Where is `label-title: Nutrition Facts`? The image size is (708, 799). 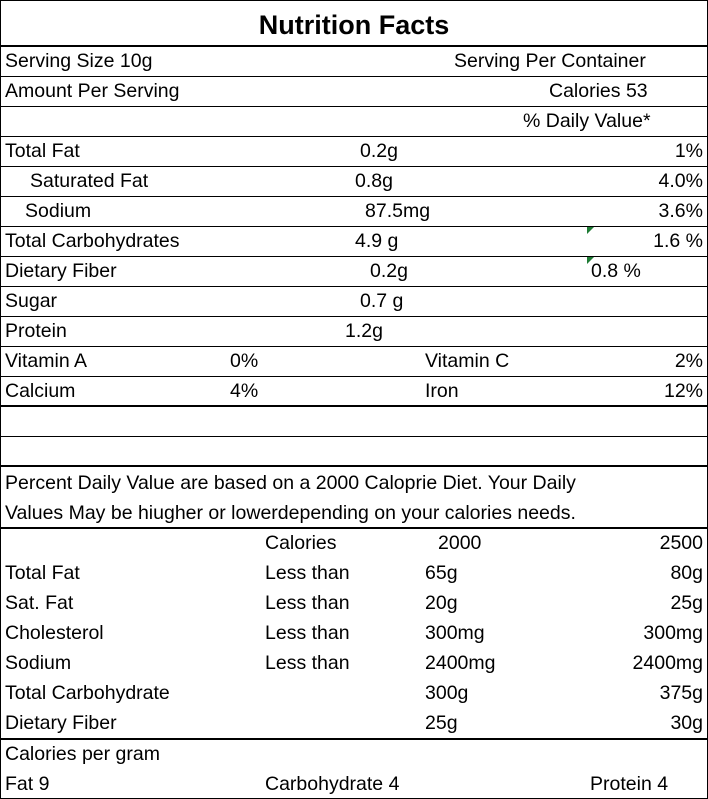 label-title: Nutrition Facts is located at coordinates (354, 25).